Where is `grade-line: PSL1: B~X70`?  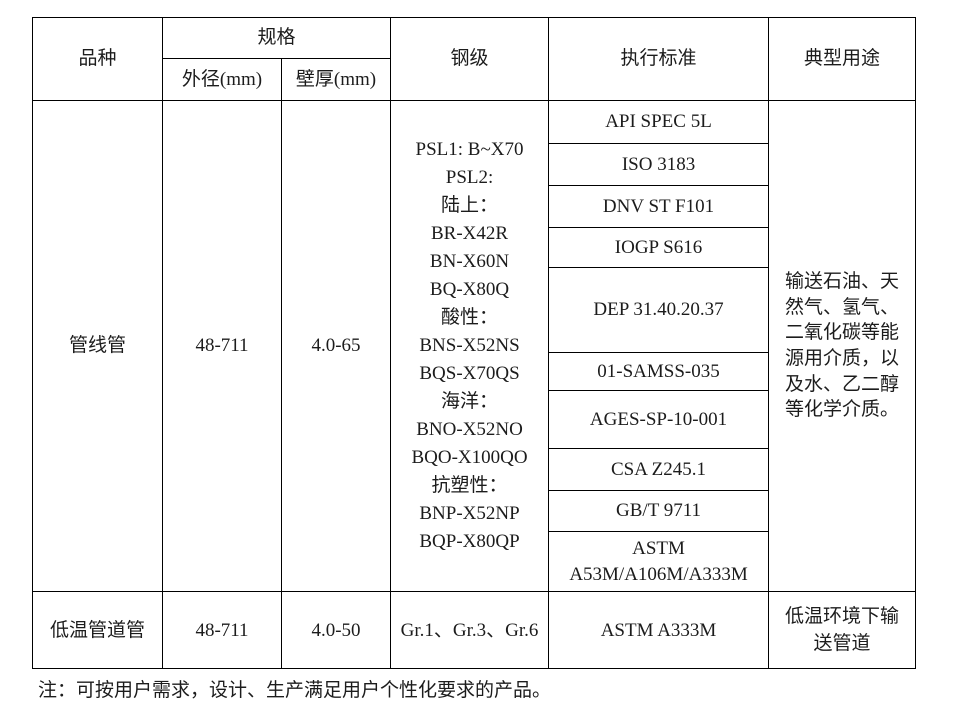
grade-line: PSL1: B~X70 is located at coordinates (469, 149).